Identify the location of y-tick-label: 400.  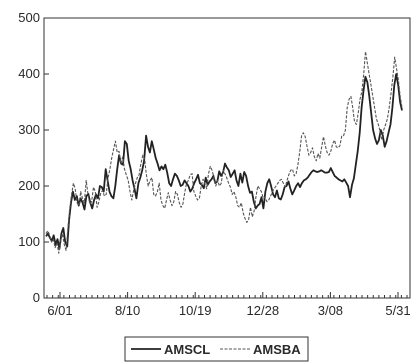
(29, 73).